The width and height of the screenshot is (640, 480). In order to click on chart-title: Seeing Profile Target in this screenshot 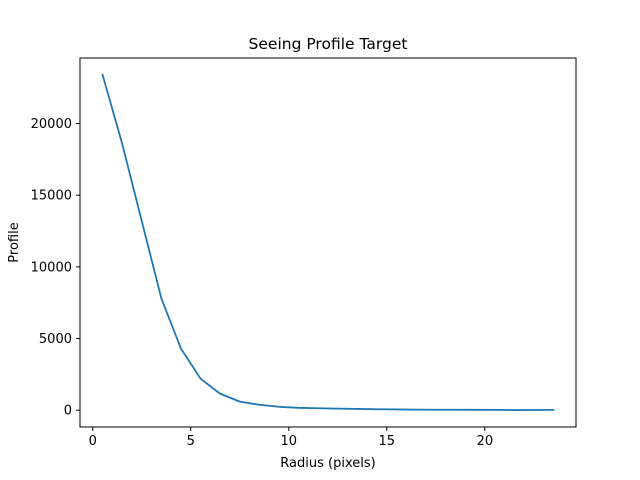, I will do `click(328, 44)`.